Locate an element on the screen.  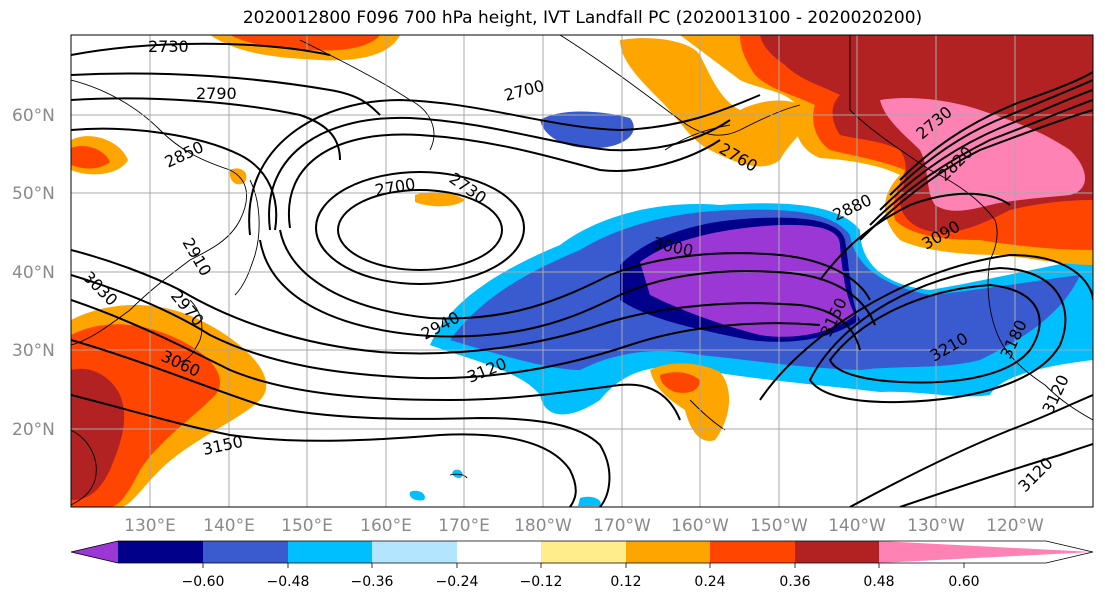
lat-label: 50°N is located at coordinates (33, 194).